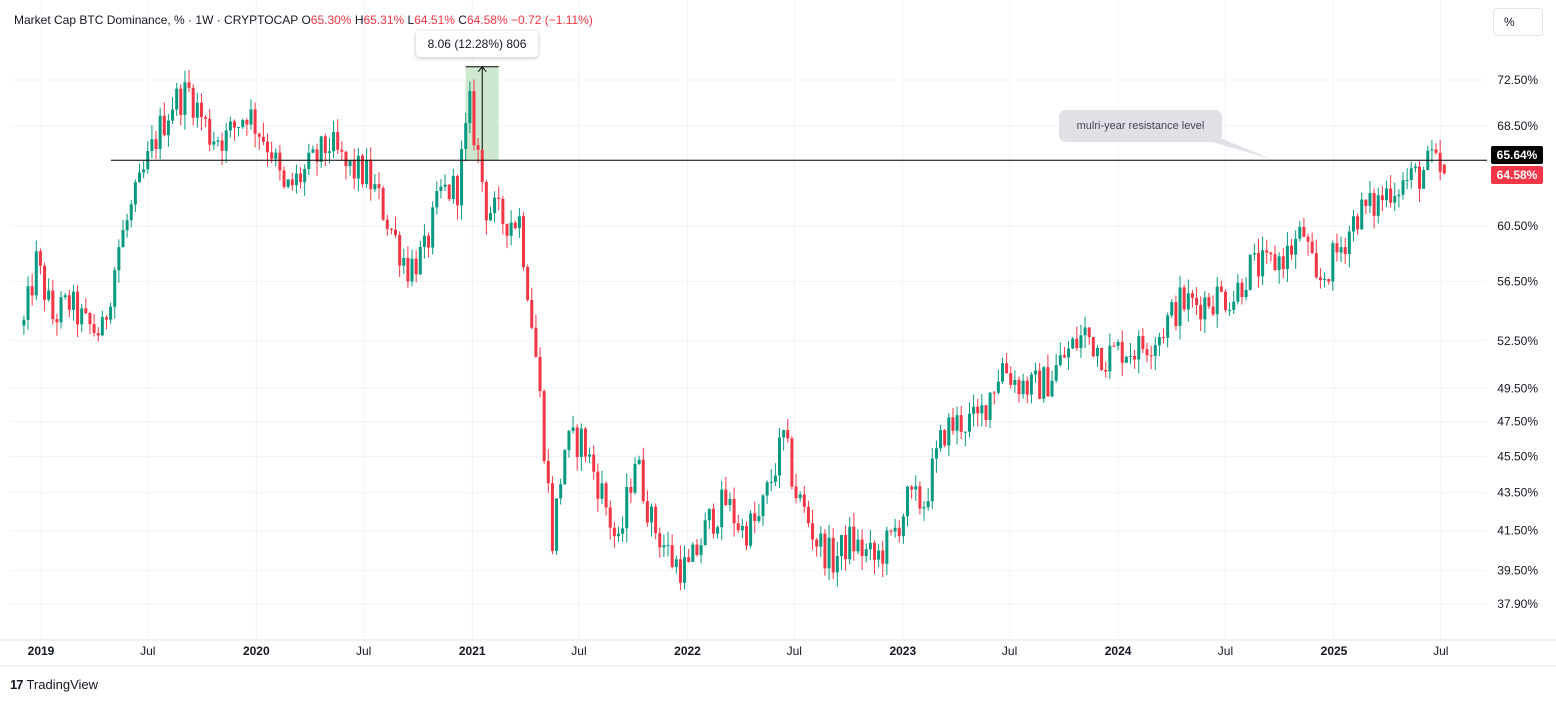 The image size is (1556, 701). What do you see at coordinates (411, 20) in the screenshot?
I see `legend-low-label: L` at bounding box center [411, 20].